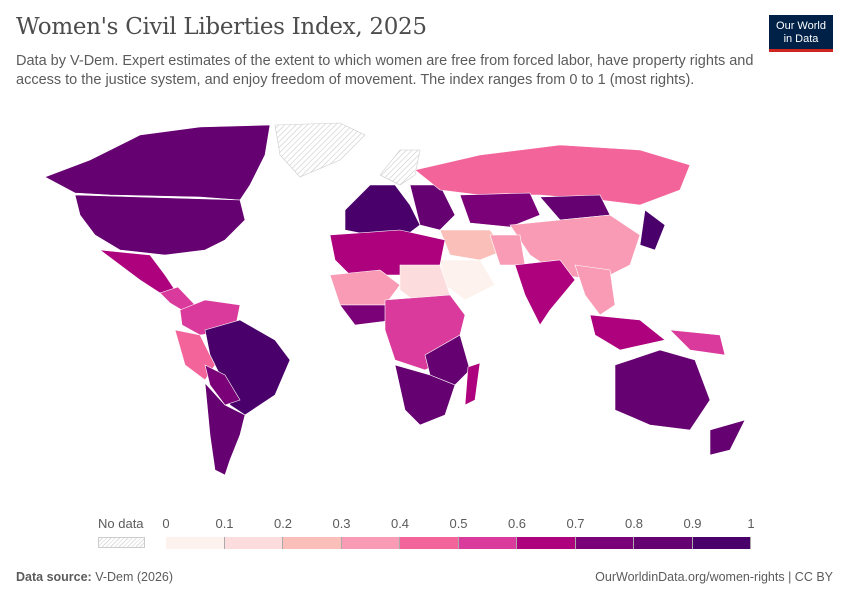 The height and width of the screenshot is (600, 850). I want to click on logo-line: in Data, so click(801, 39).